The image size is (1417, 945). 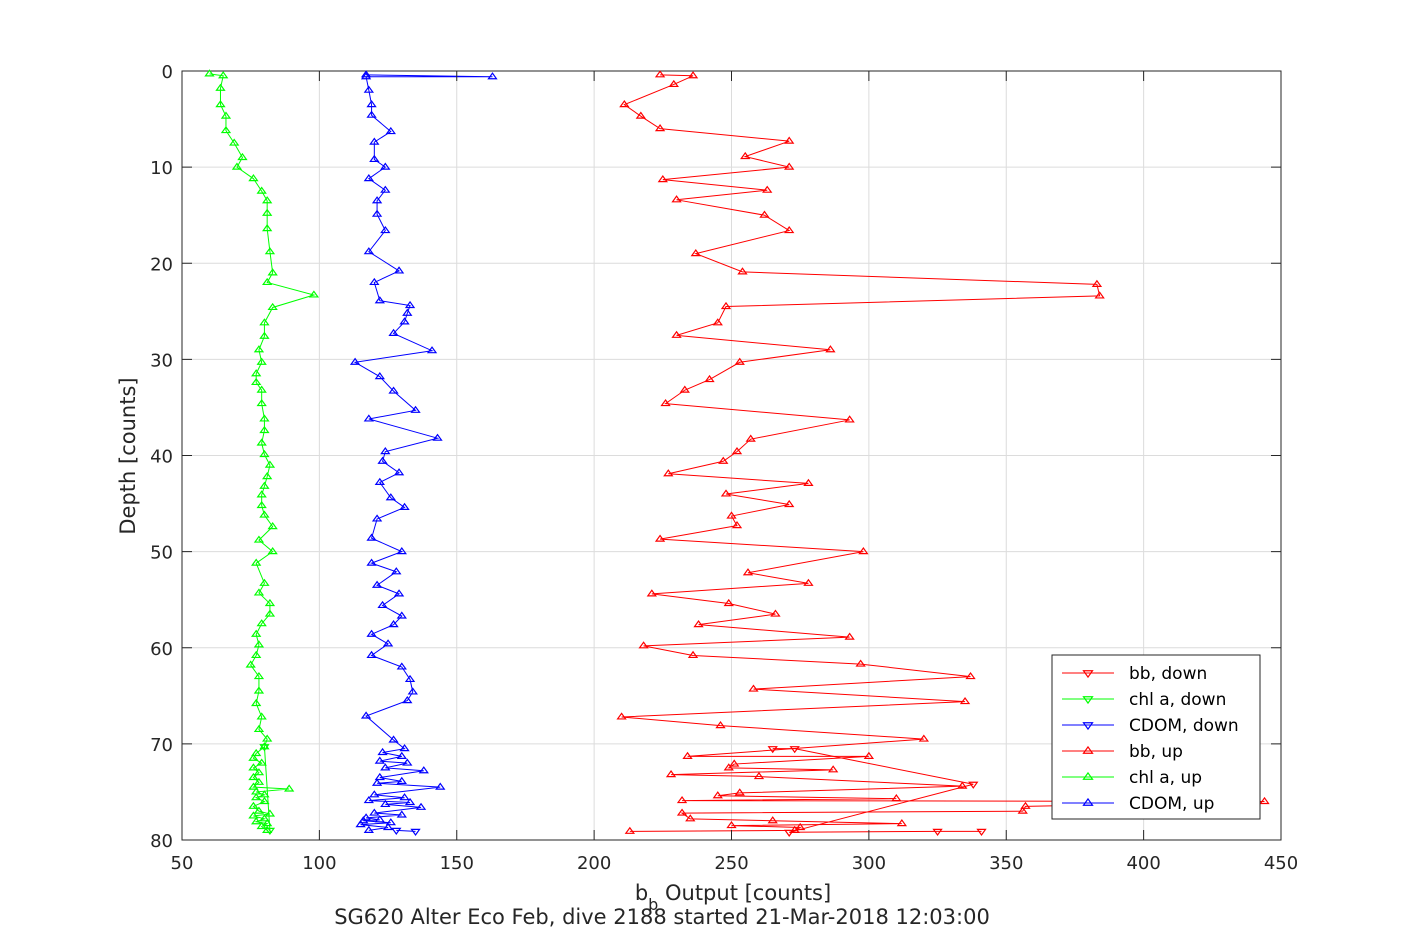 I want to click on legend-label: chl a, down, so click(x=1177, y=700).